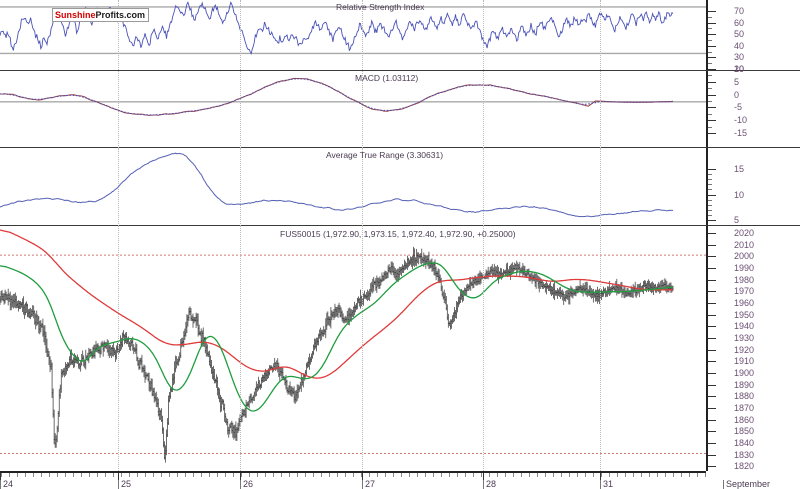  I want to click on axis-tick-label: 1860, so click(744, 419).